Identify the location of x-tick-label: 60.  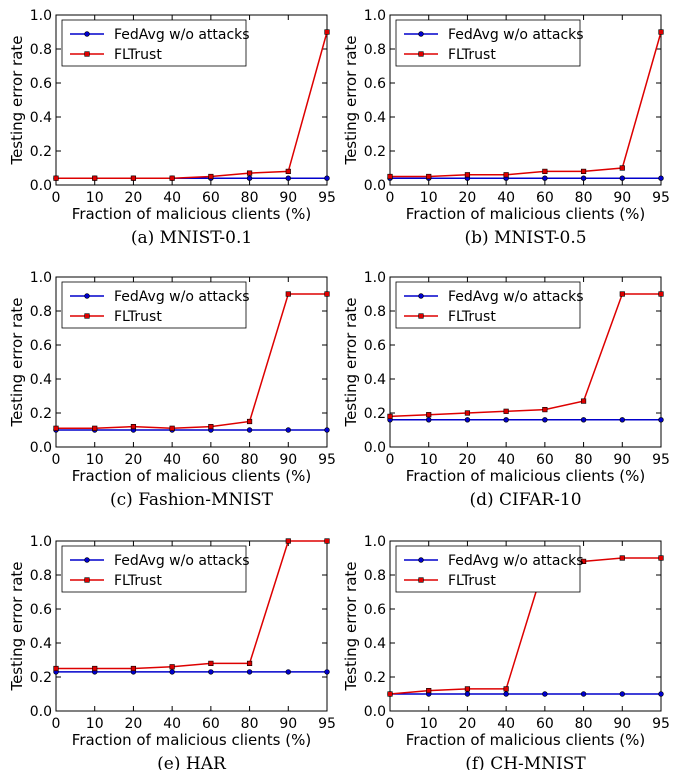
(211, 724).